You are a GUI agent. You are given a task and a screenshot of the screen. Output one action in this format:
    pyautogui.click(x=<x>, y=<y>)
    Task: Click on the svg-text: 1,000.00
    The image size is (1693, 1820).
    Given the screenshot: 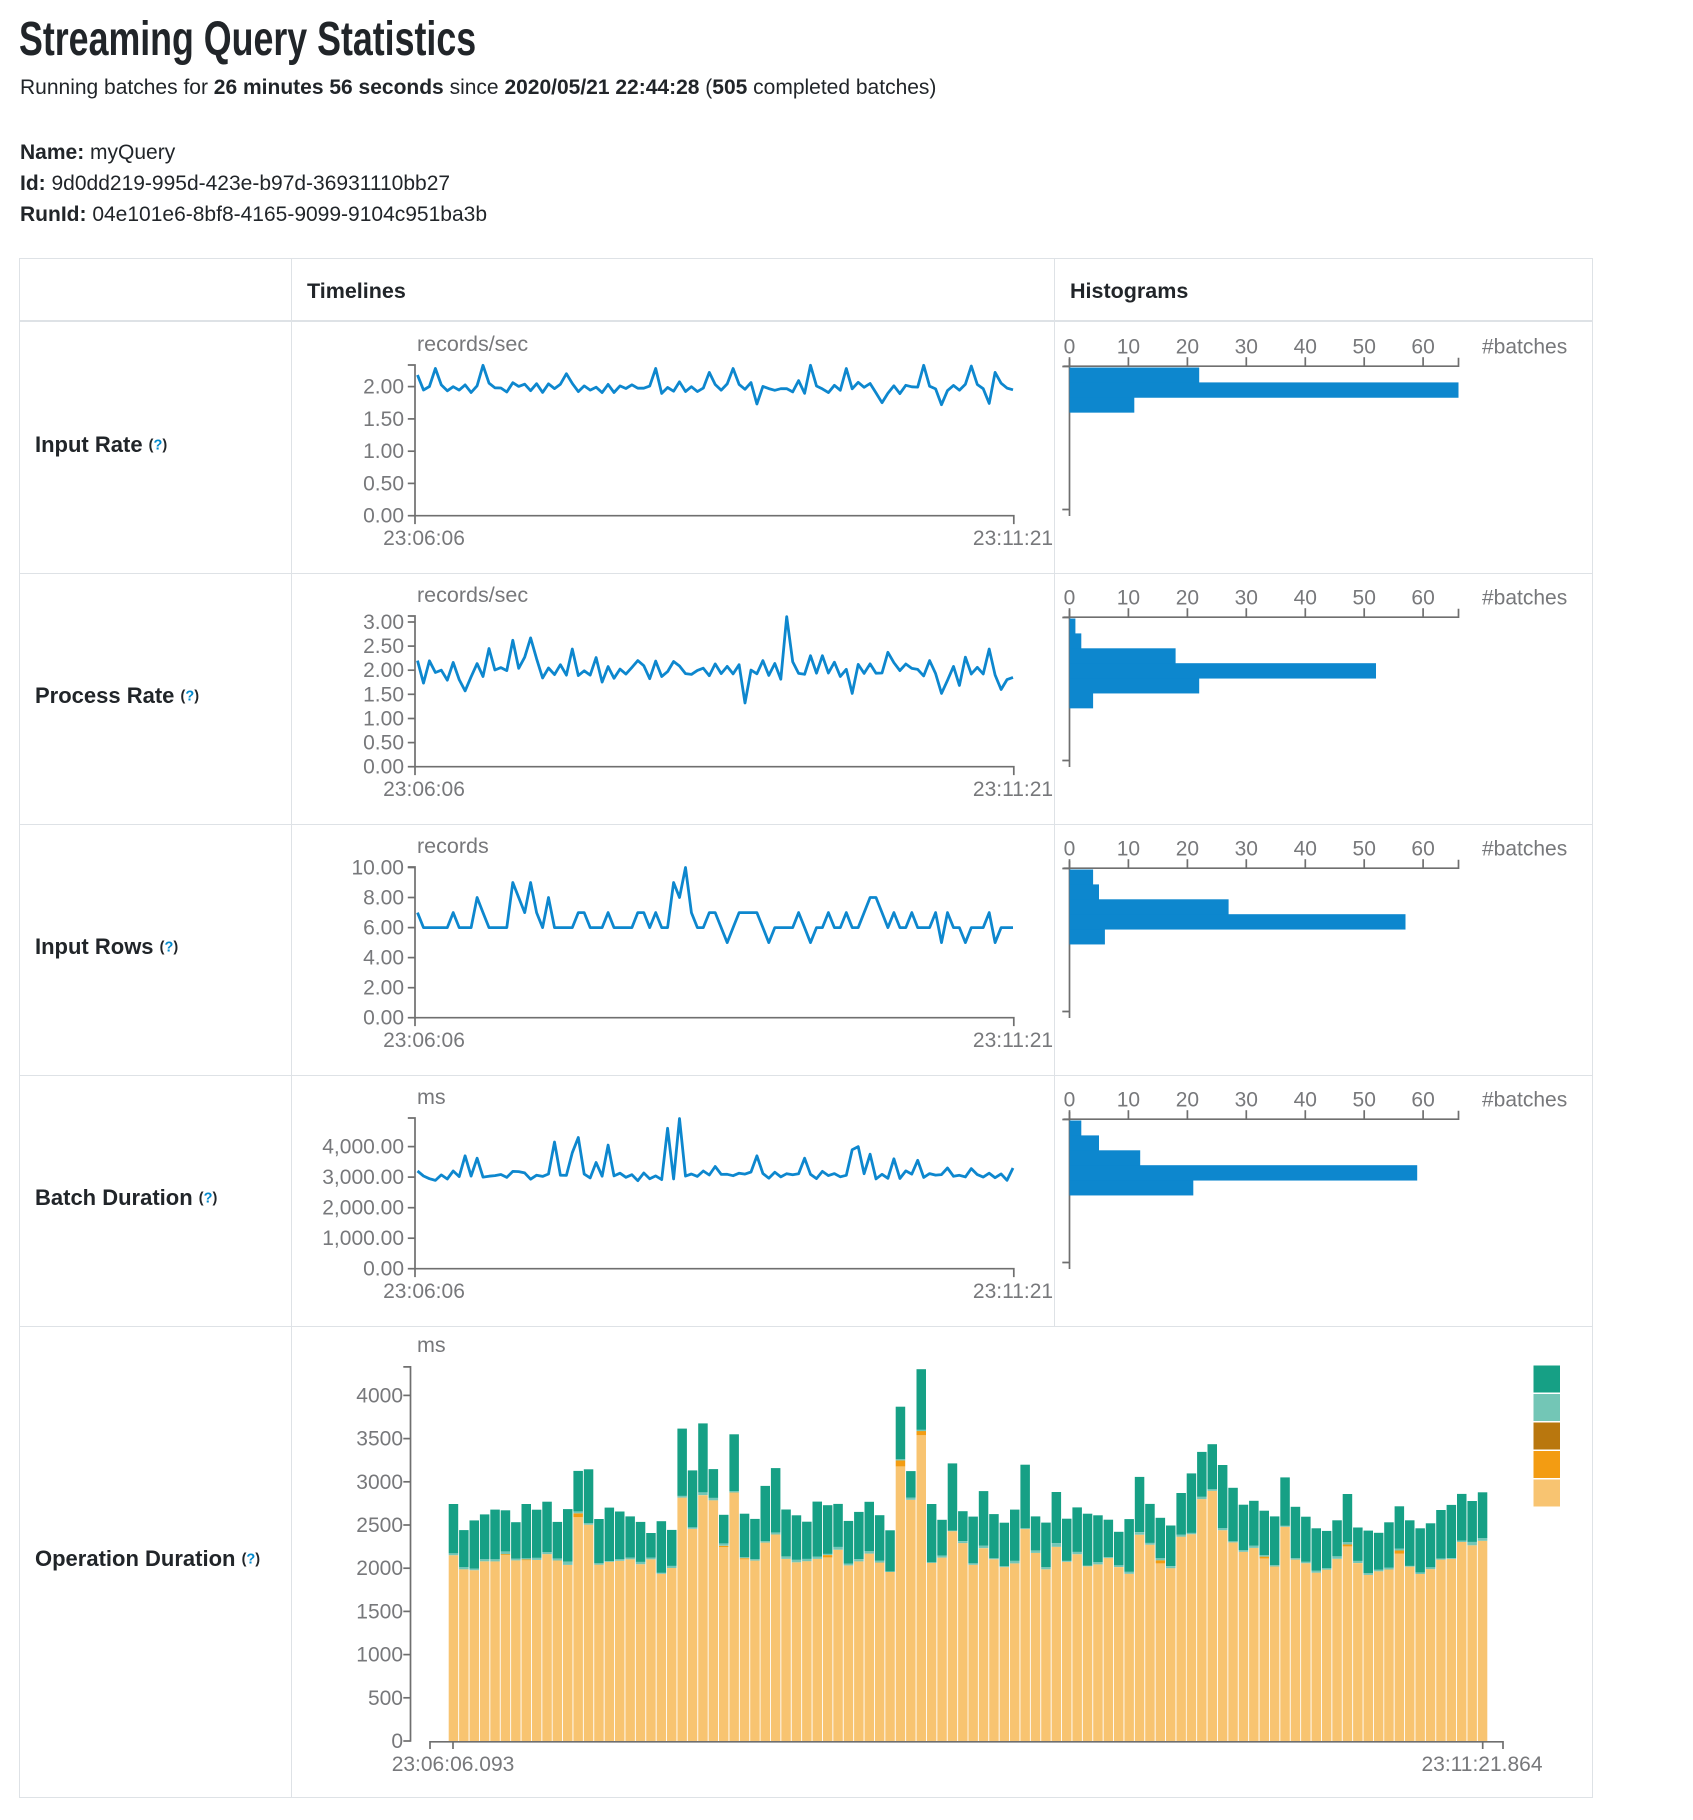 What is the action you would take?
    pyautogui.click(x=363, y=1238)
    